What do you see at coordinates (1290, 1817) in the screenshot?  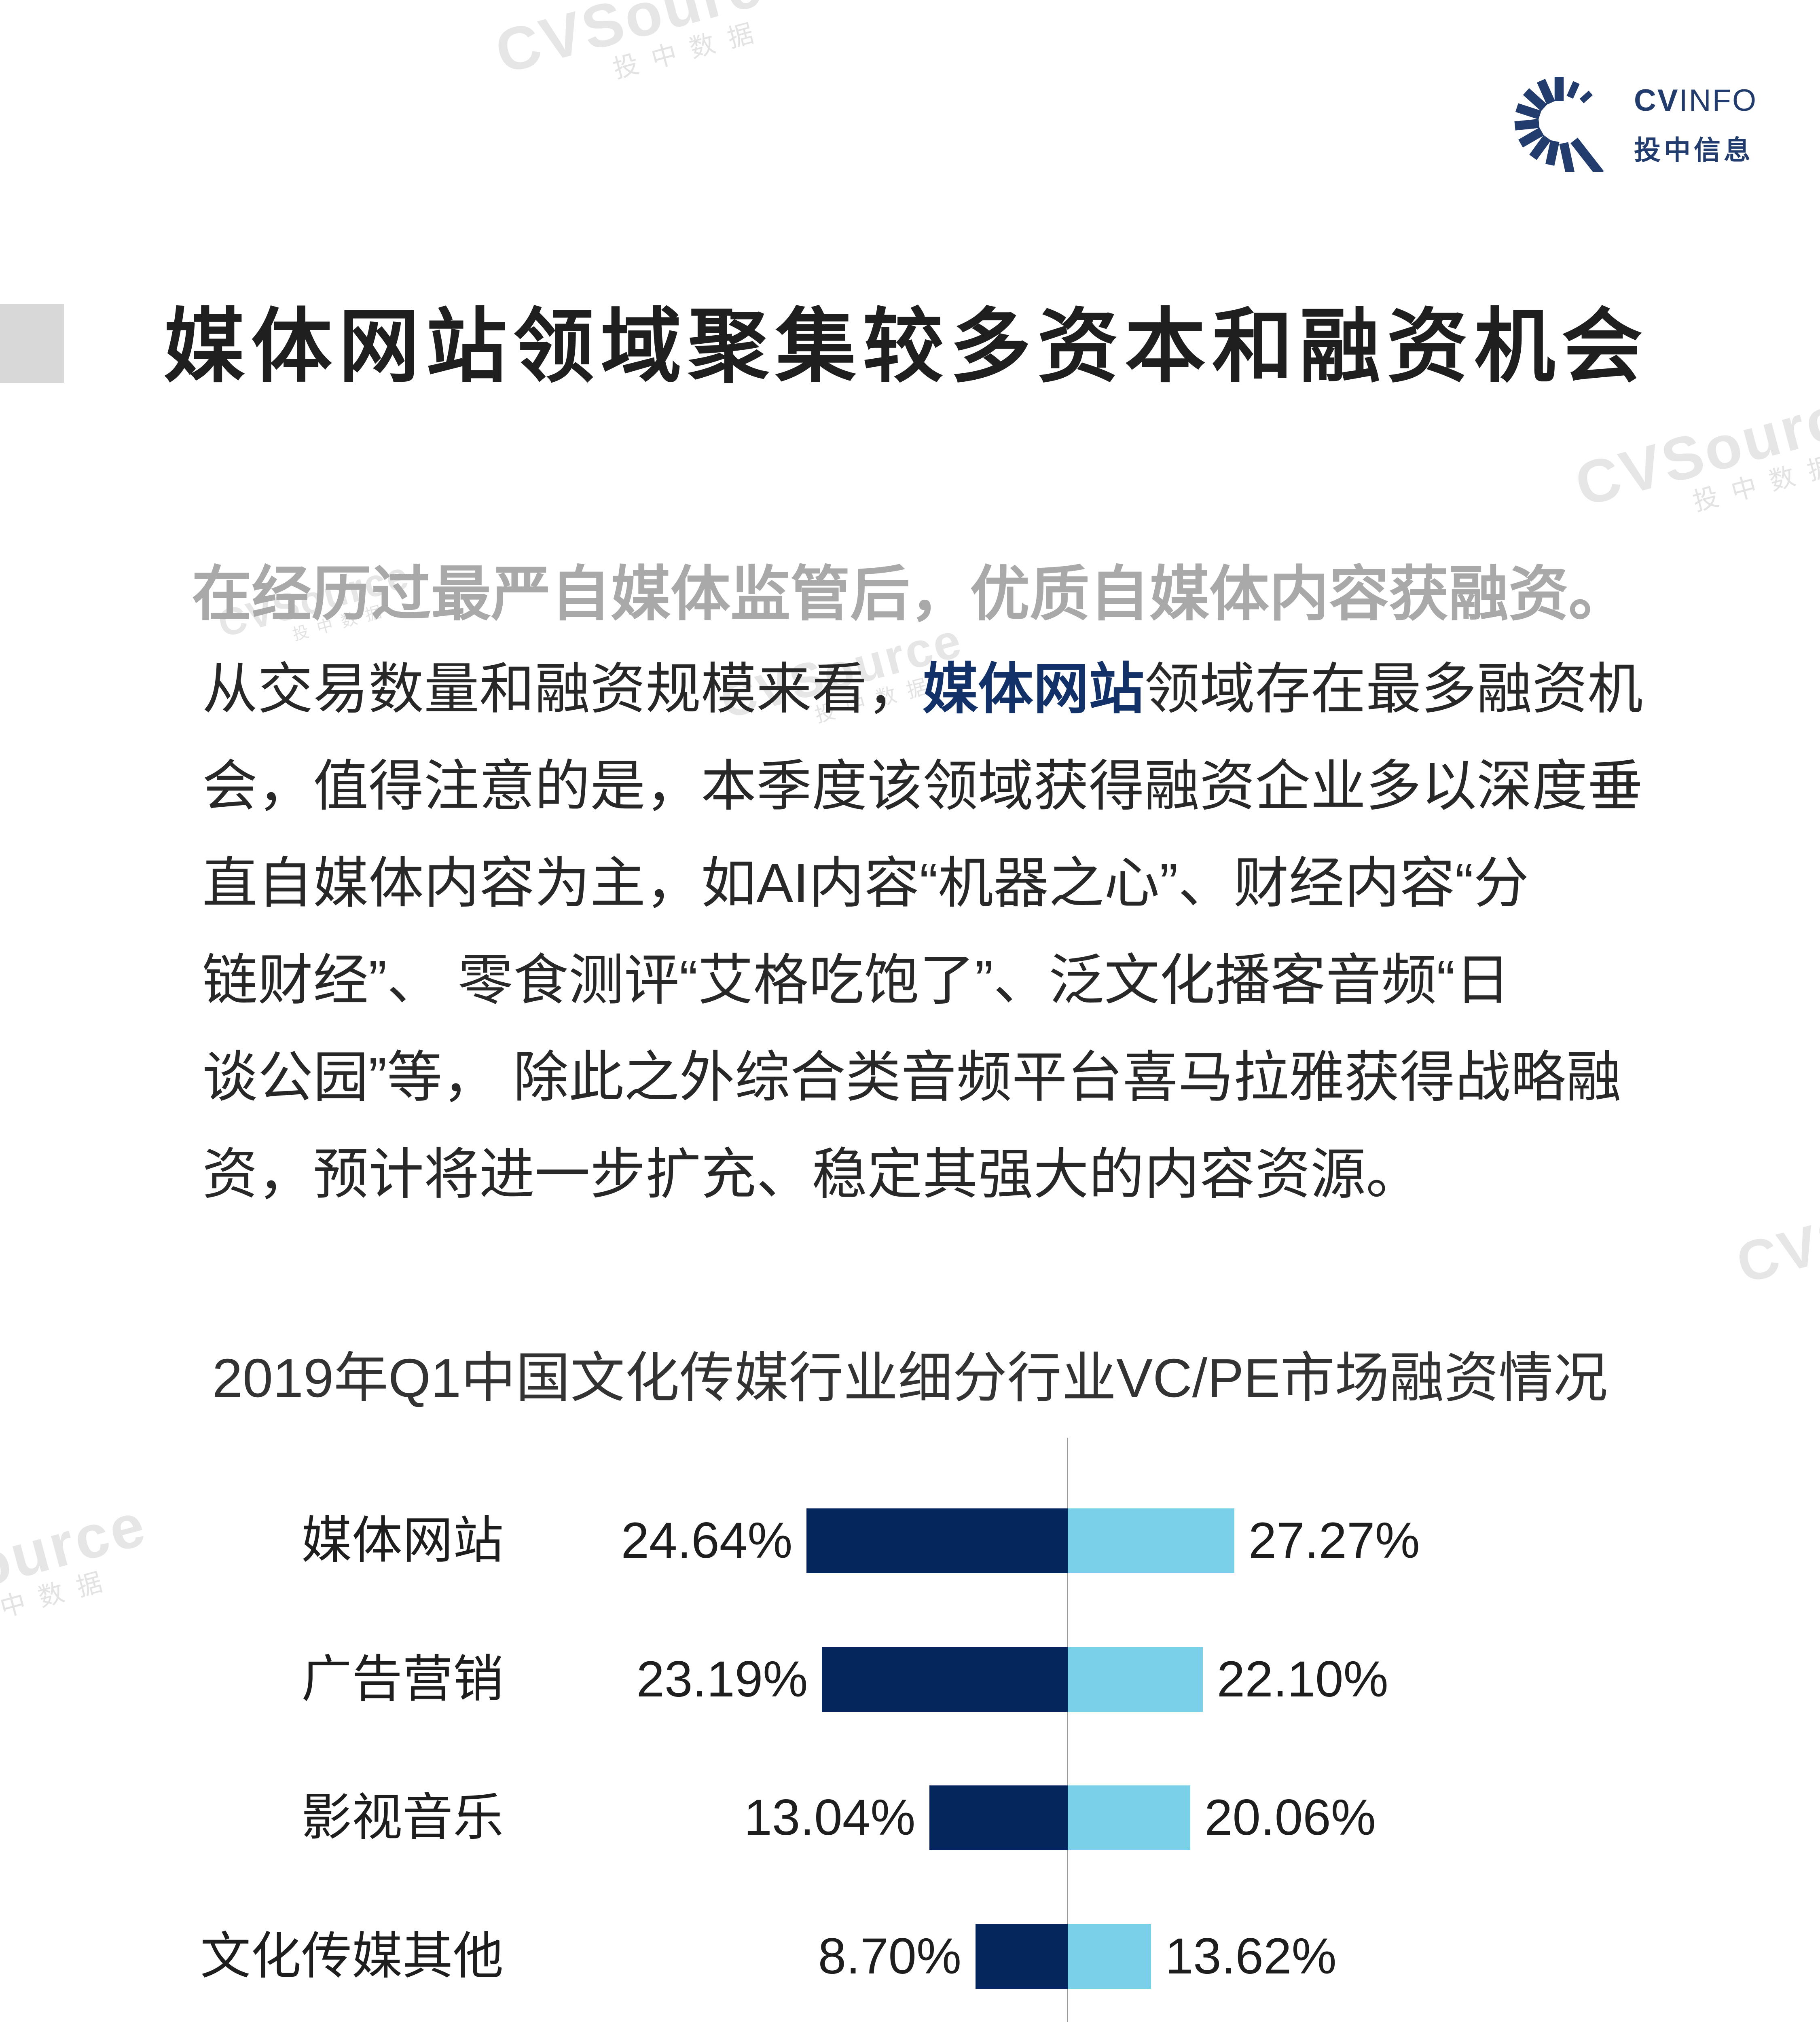 I see `chart-right-value: 20.06%` at bounding box center [1290, 1817].